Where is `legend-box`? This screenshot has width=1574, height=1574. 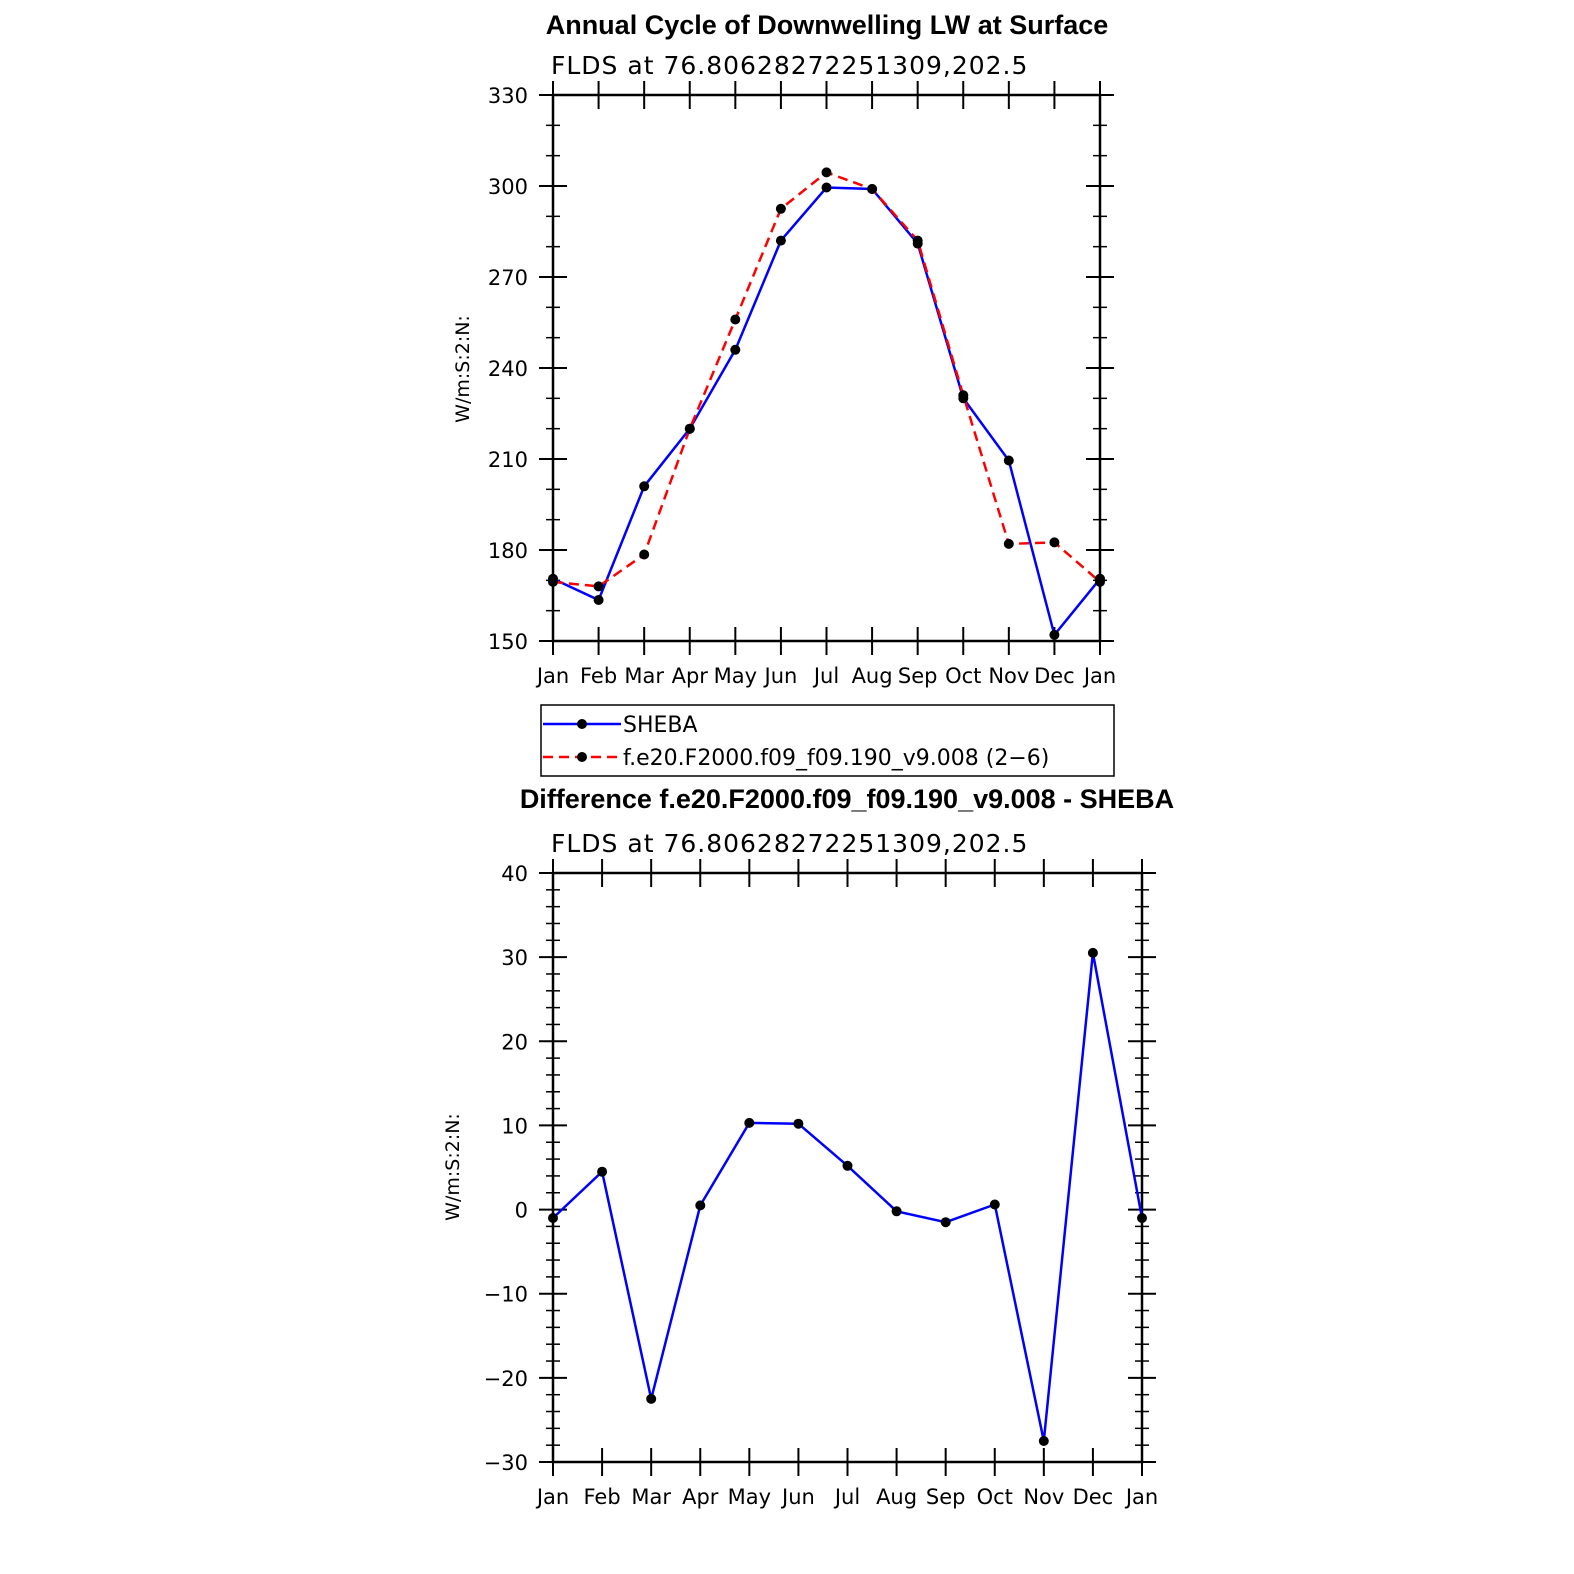 legend-box is located at coordinates (827, 740).